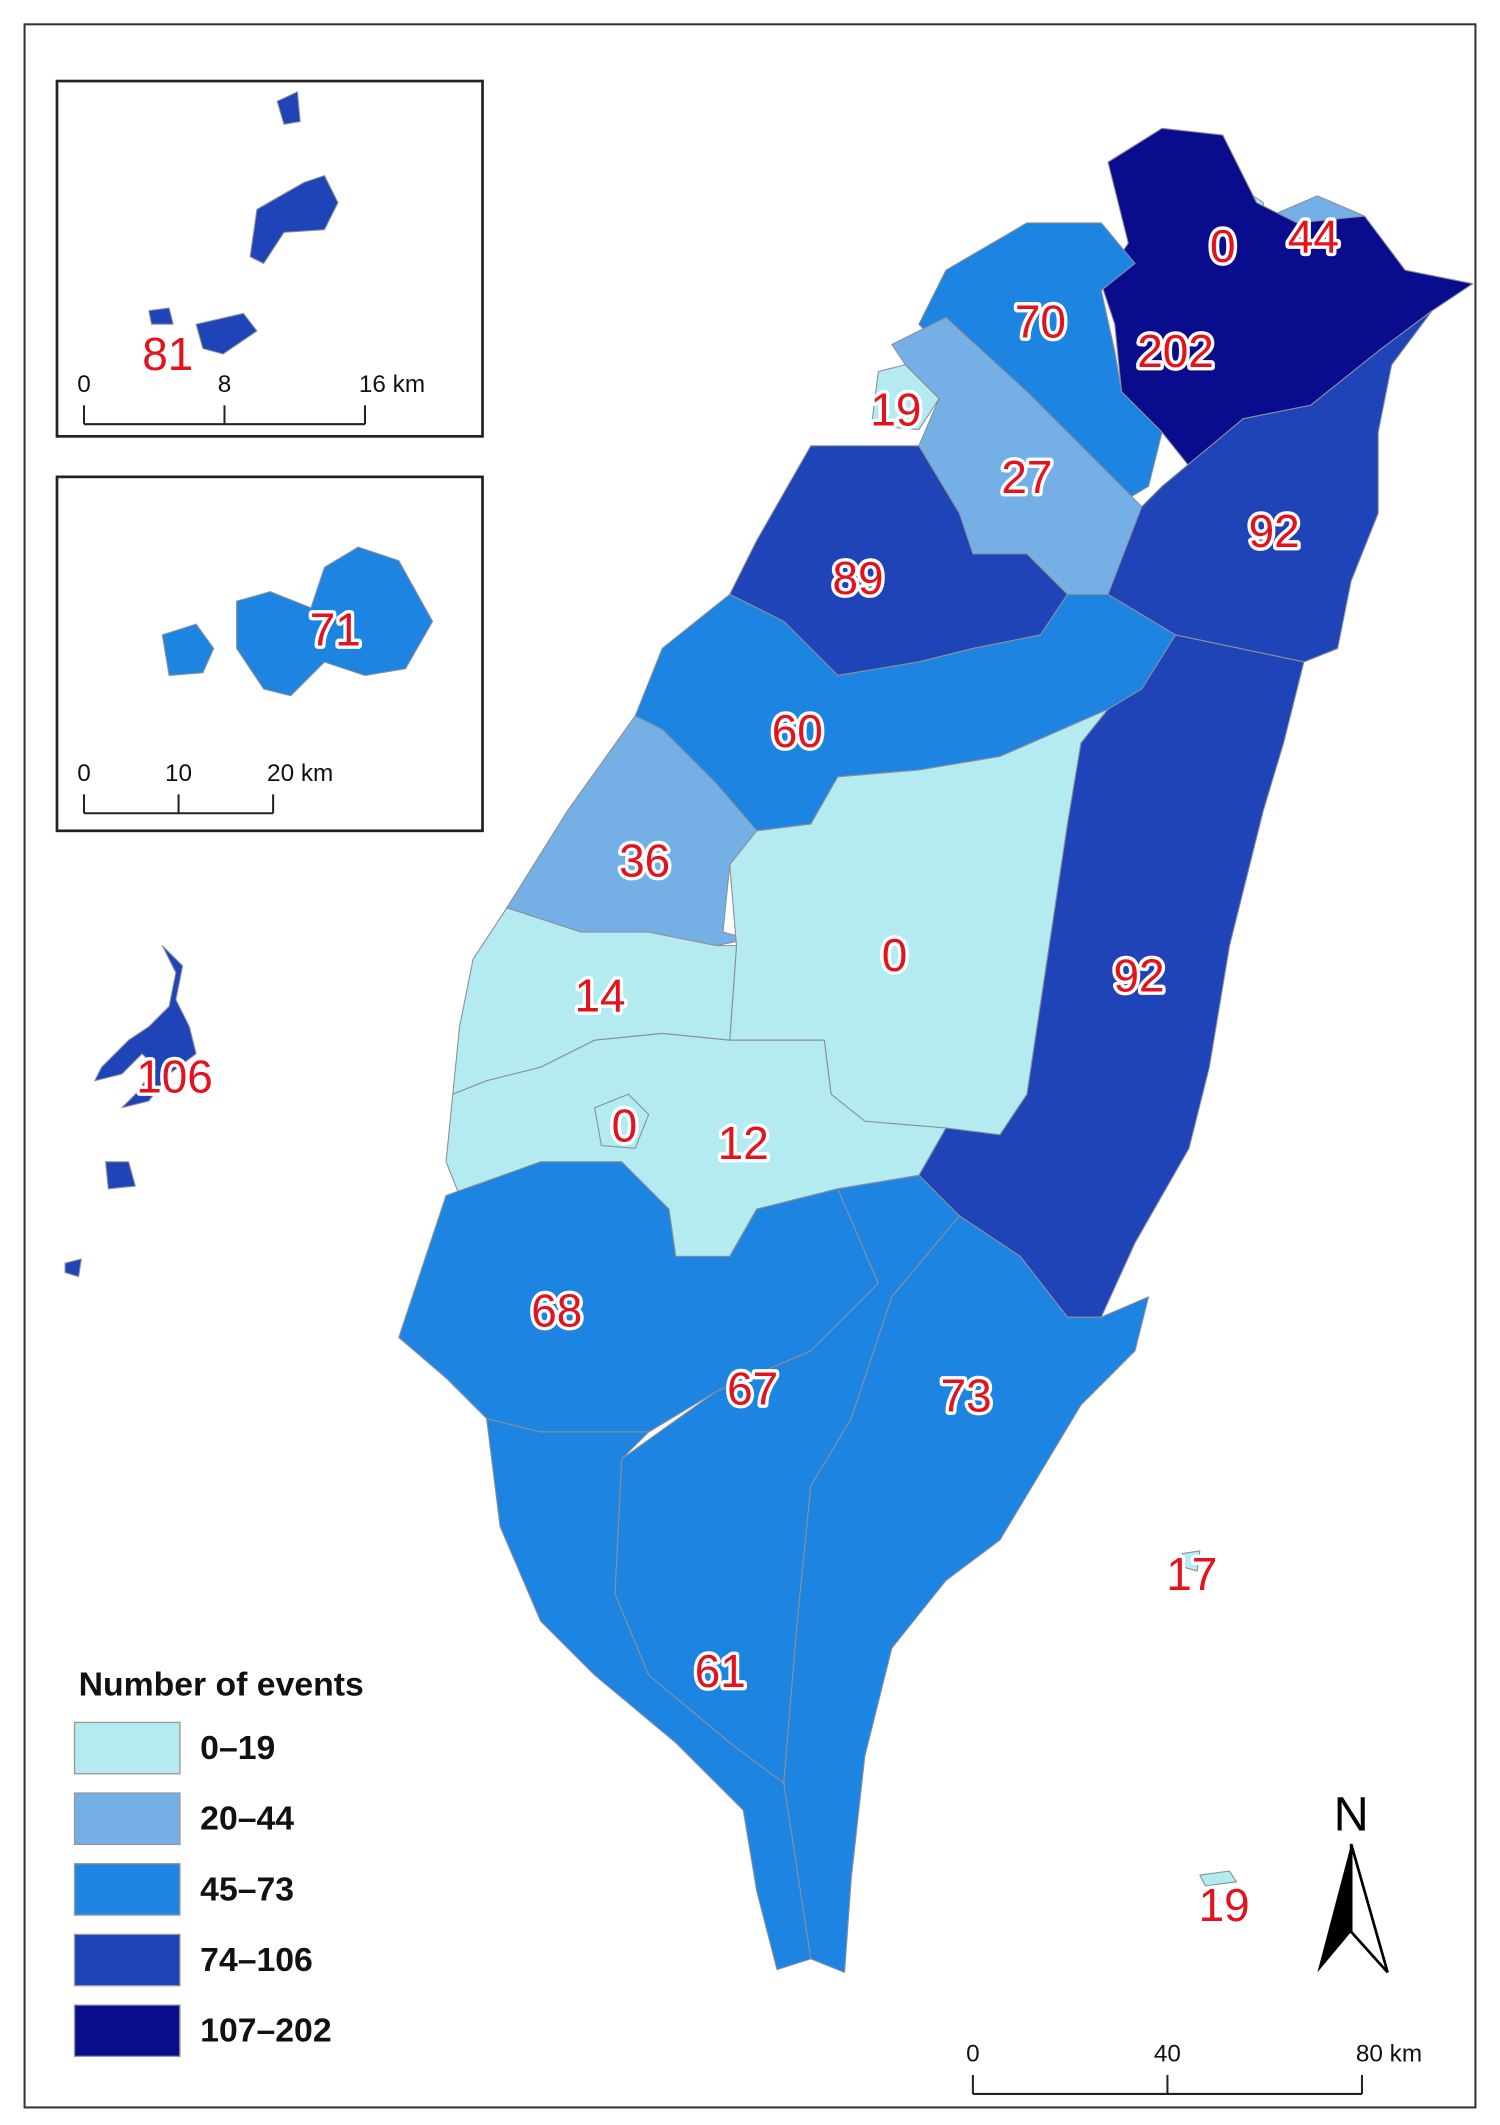 This screenshot has height=2125, width=1500. I want to click on region-label: 12, so click(743, 1143).